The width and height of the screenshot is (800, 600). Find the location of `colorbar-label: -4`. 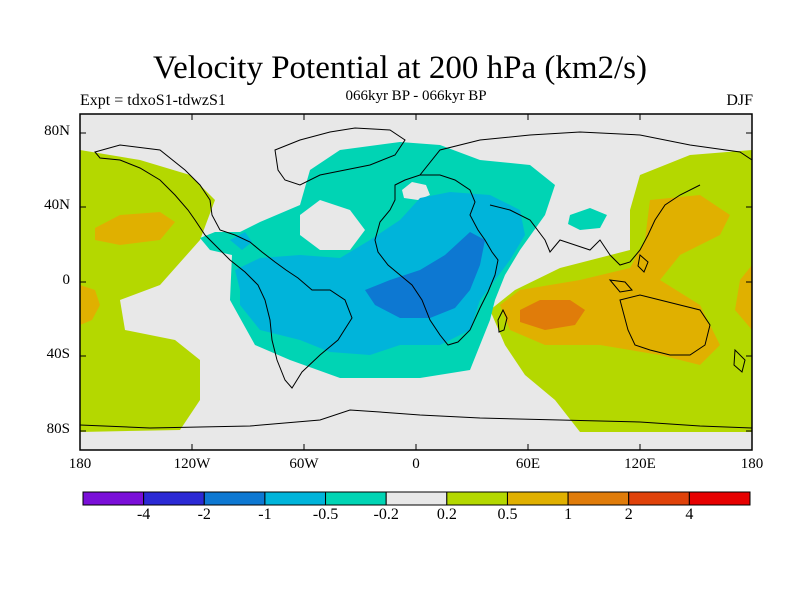

colorbar-label: -4 is located at coordinates (143, 514).